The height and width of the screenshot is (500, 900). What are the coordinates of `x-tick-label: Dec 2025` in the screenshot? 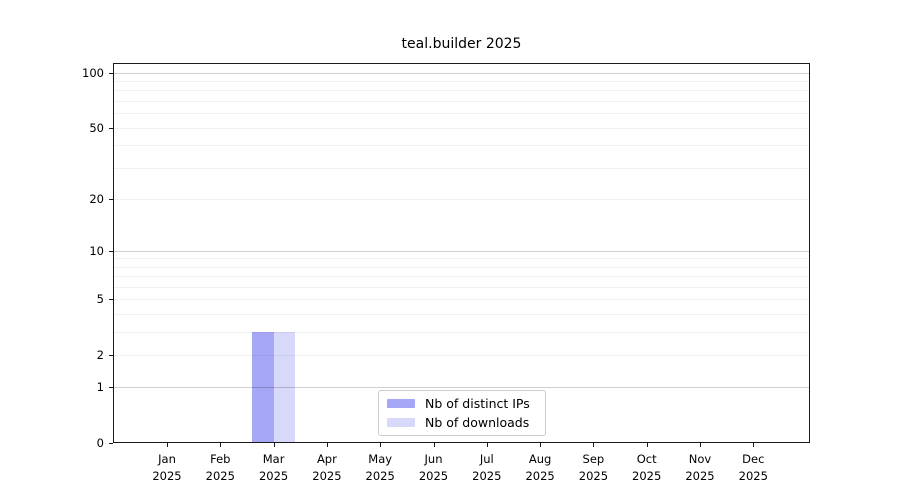 It's located at (753, 468).